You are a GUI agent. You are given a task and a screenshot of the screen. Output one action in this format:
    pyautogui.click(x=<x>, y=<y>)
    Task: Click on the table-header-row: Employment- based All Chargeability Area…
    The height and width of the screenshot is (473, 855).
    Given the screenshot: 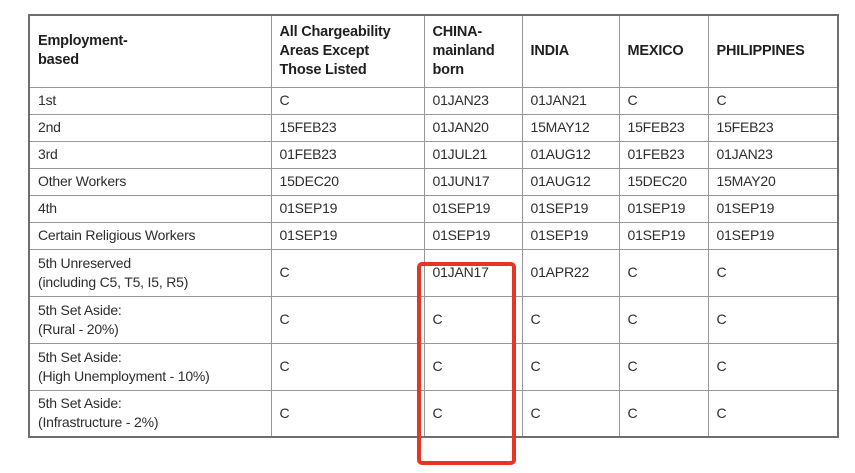 What is the action you would take?
    pyautogui.click(x=433, y=51)
    